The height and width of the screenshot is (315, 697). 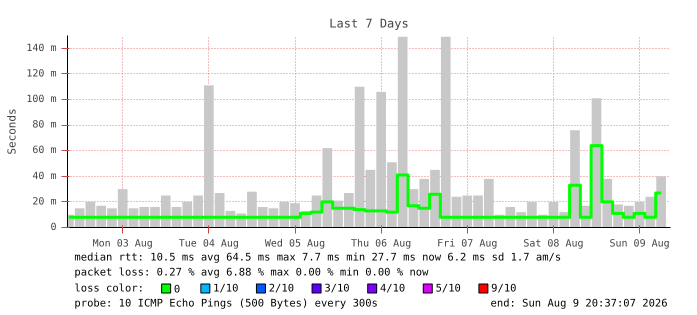 I want to click on y-tick-label: 40 m, so click(x=44, y=176).